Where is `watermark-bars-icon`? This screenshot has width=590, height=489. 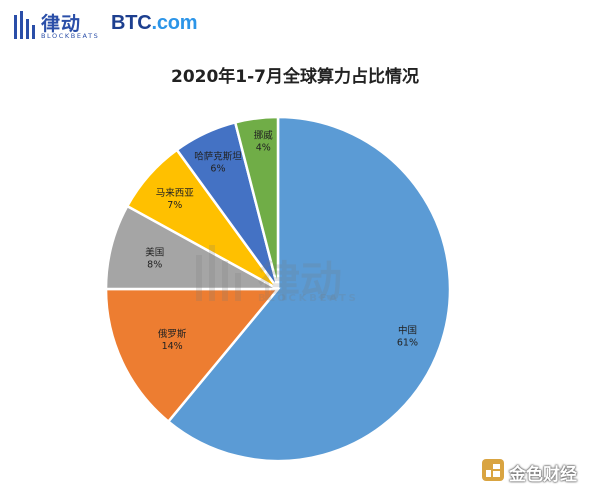 watermark-bars-icon is located at coordinates (218, 273).